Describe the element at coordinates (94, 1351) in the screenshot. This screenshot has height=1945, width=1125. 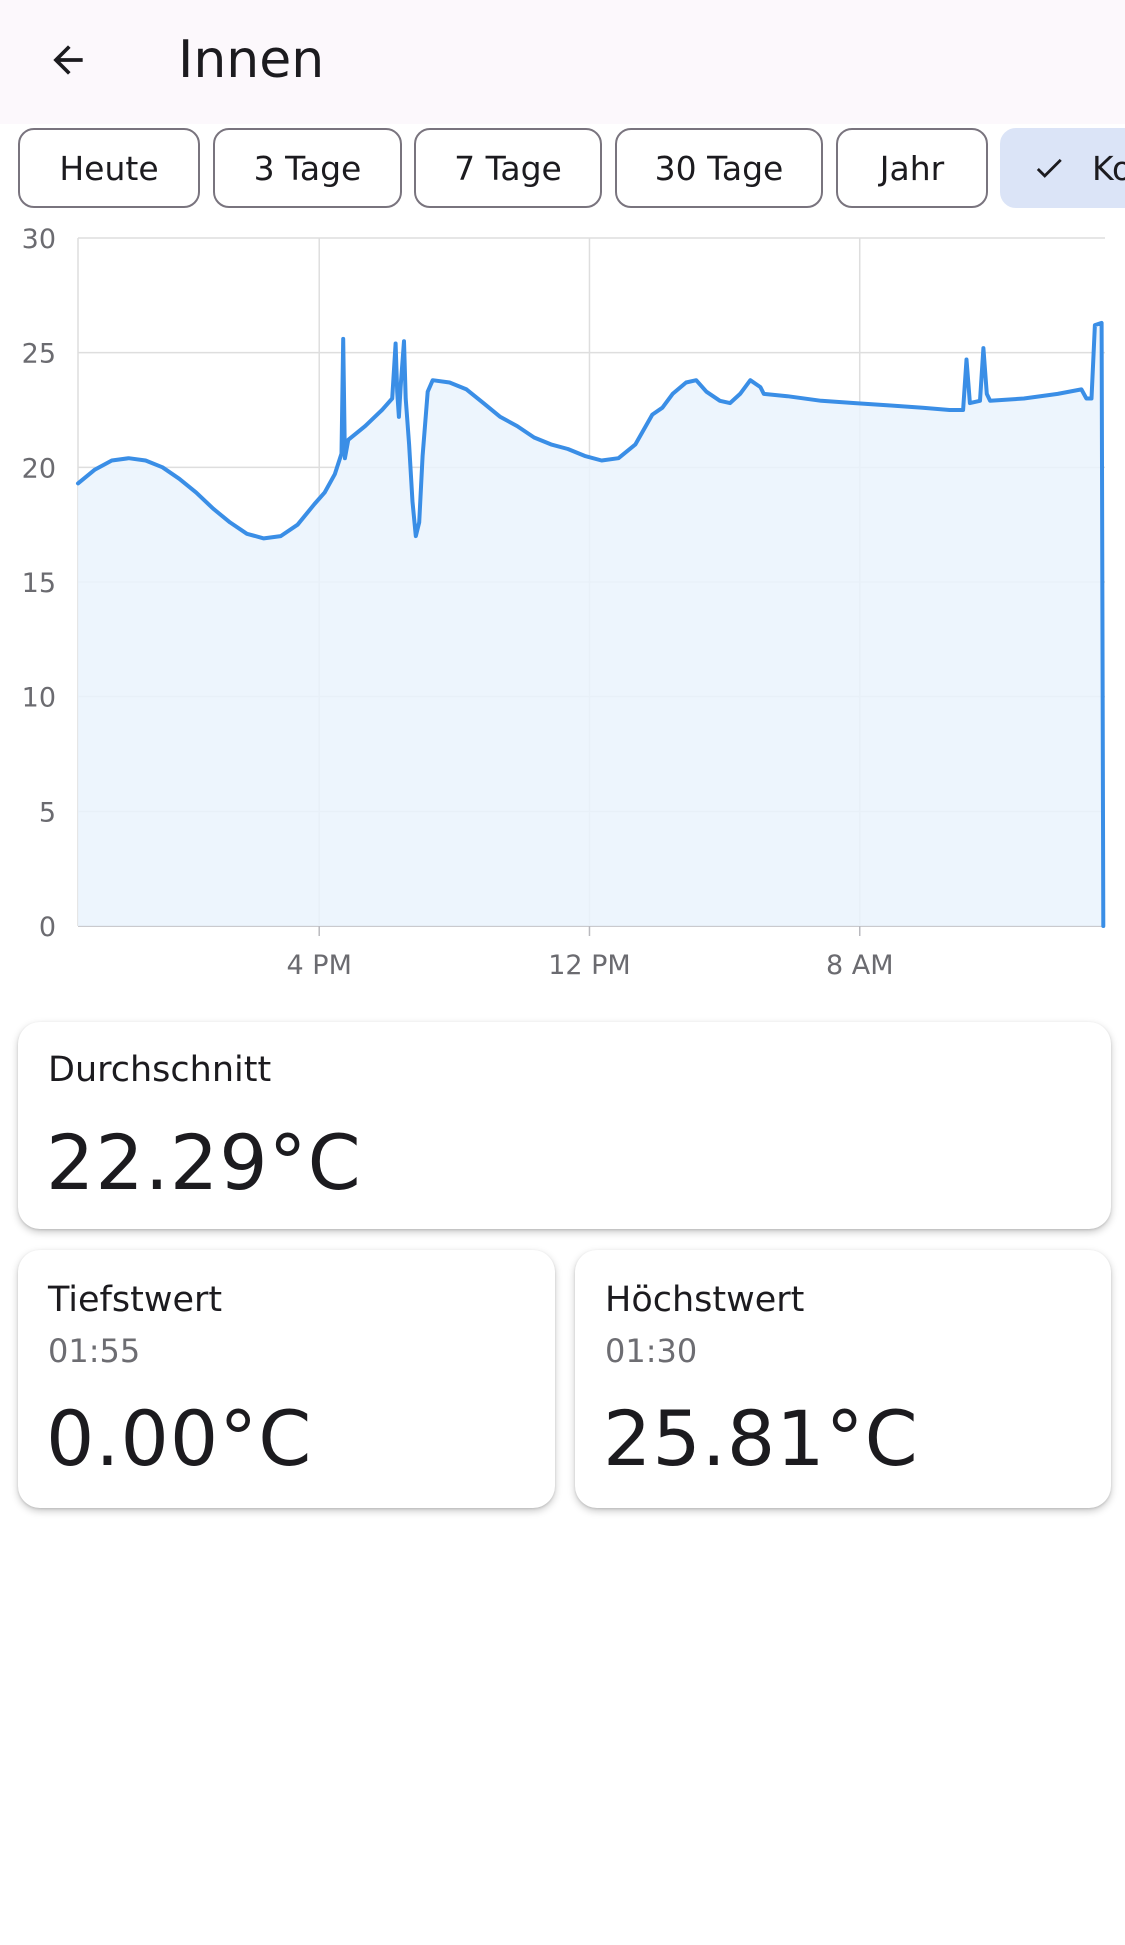
I see `min-time: 01:55` at that location.